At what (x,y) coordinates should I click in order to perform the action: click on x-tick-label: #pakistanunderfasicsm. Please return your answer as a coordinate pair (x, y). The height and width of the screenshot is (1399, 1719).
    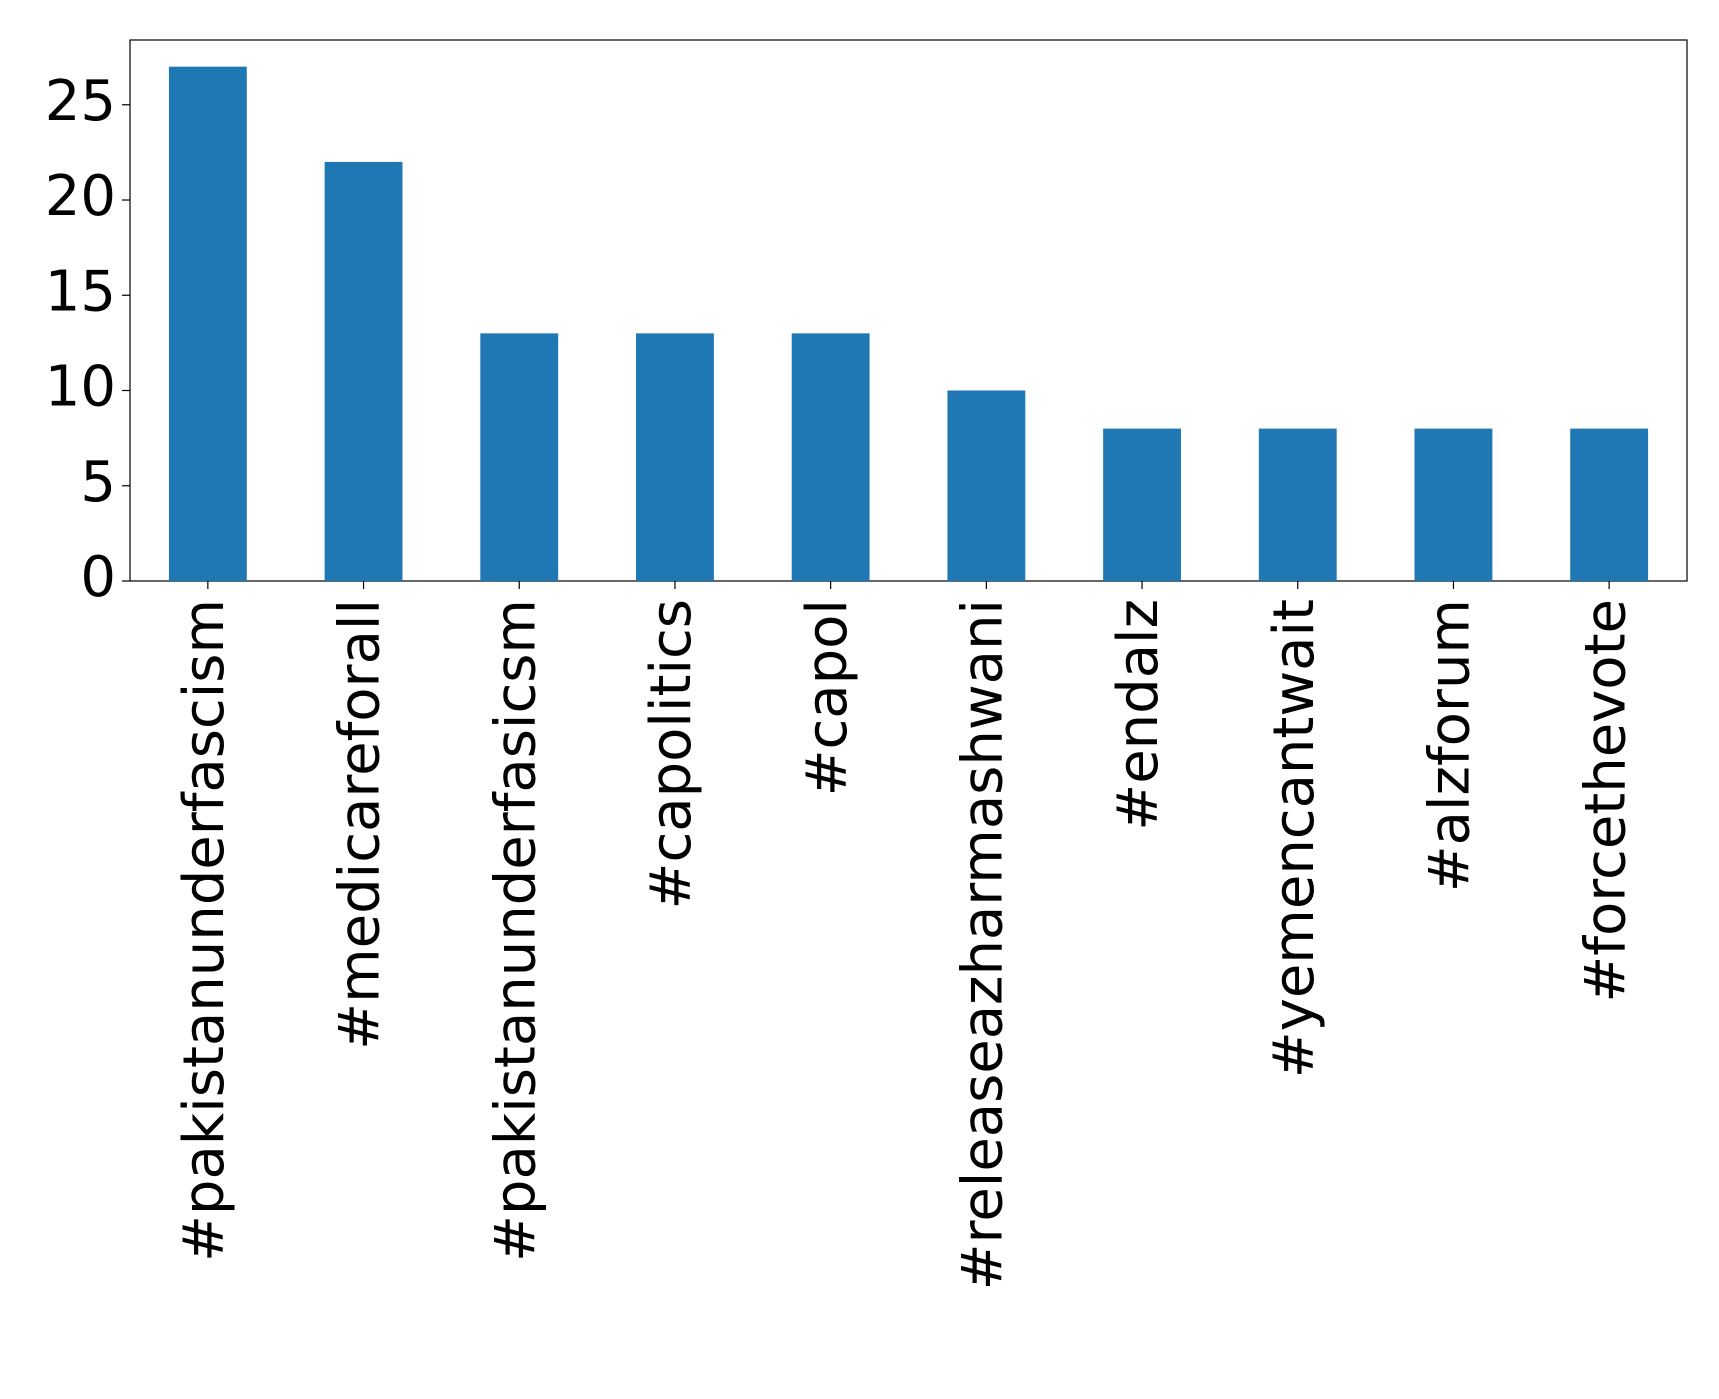
    Looking at the image, I should click on (515, 930).